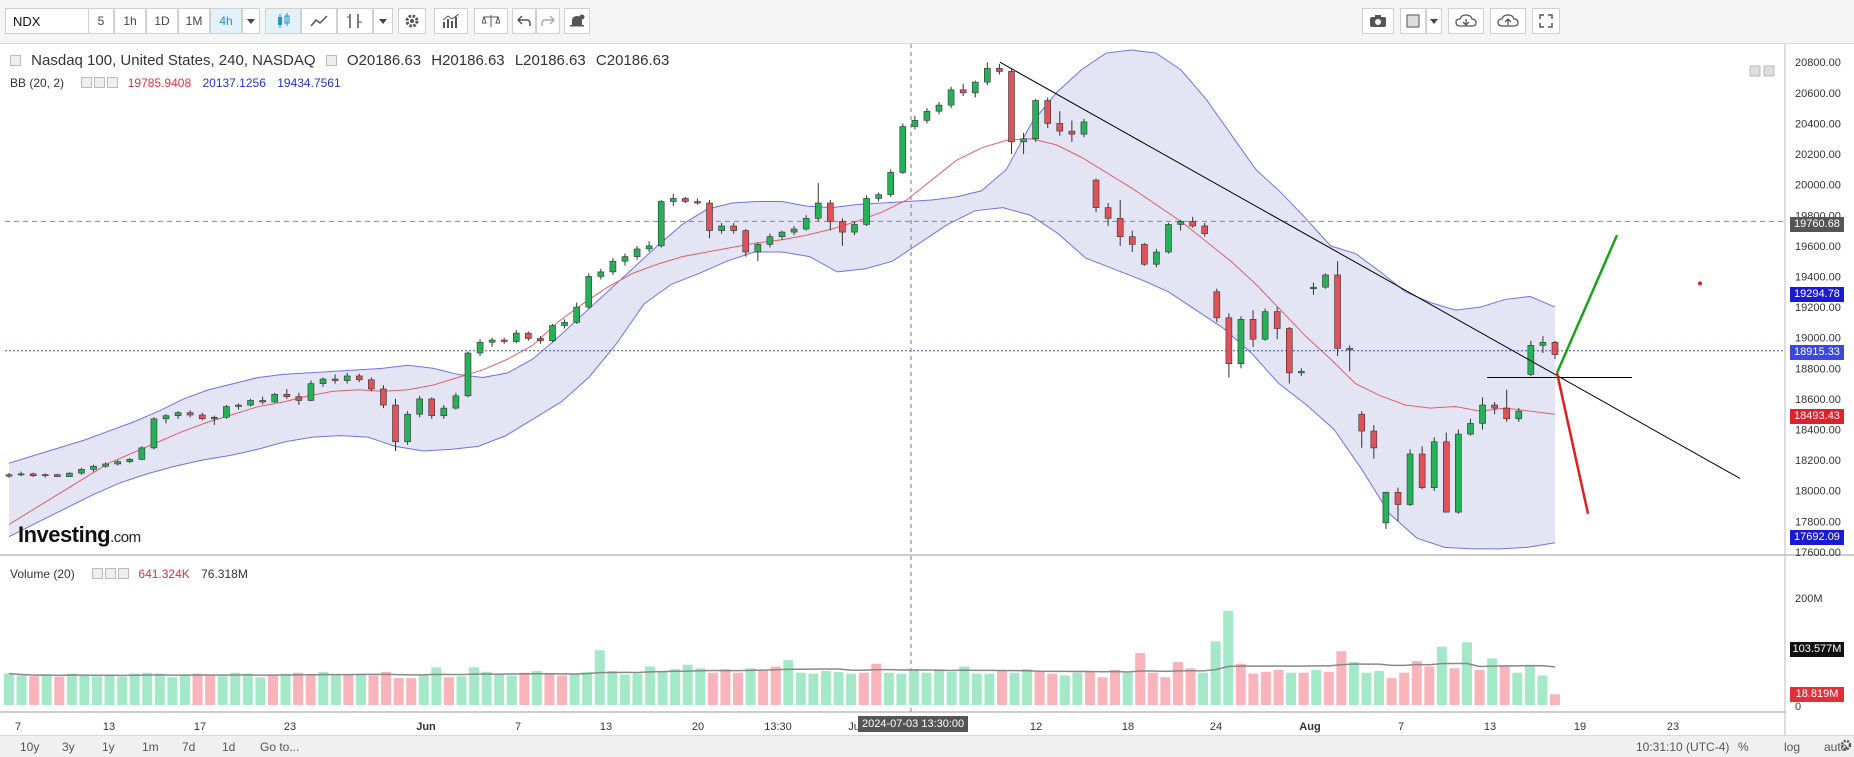  I want to click on log-toggle: log, so click(1792, 747).